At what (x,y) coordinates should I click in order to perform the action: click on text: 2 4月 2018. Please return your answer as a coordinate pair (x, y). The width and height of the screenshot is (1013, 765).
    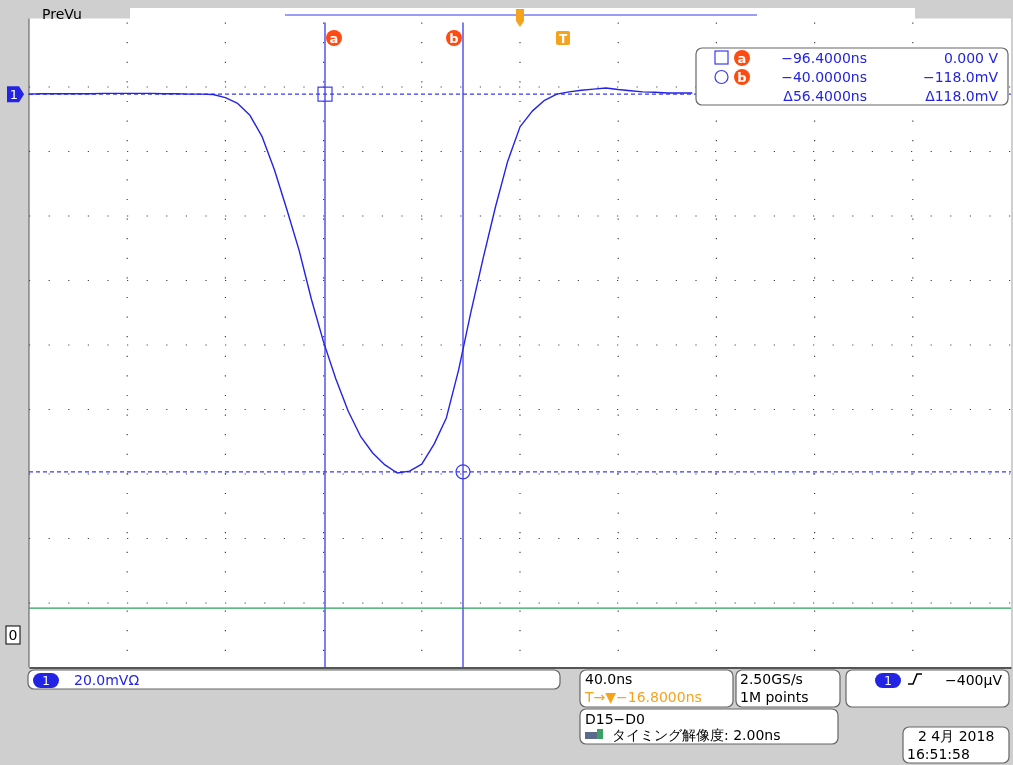
    Looking at the image, I should click on (956, 736).